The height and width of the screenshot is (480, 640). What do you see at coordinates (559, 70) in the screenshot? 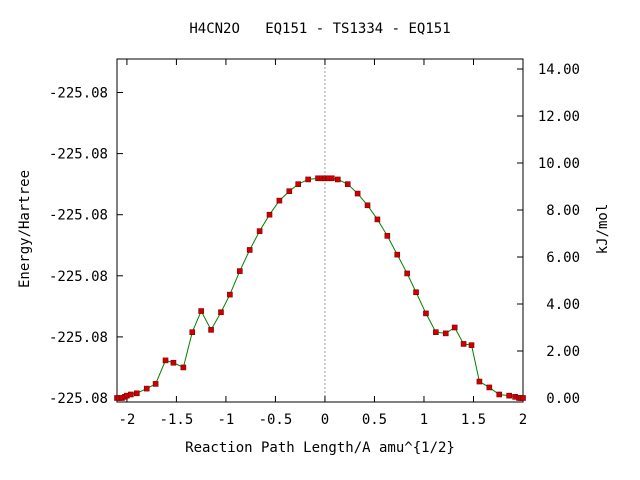
I see `right-y-tick-label: 14.00` at bounding box center [559, 70].